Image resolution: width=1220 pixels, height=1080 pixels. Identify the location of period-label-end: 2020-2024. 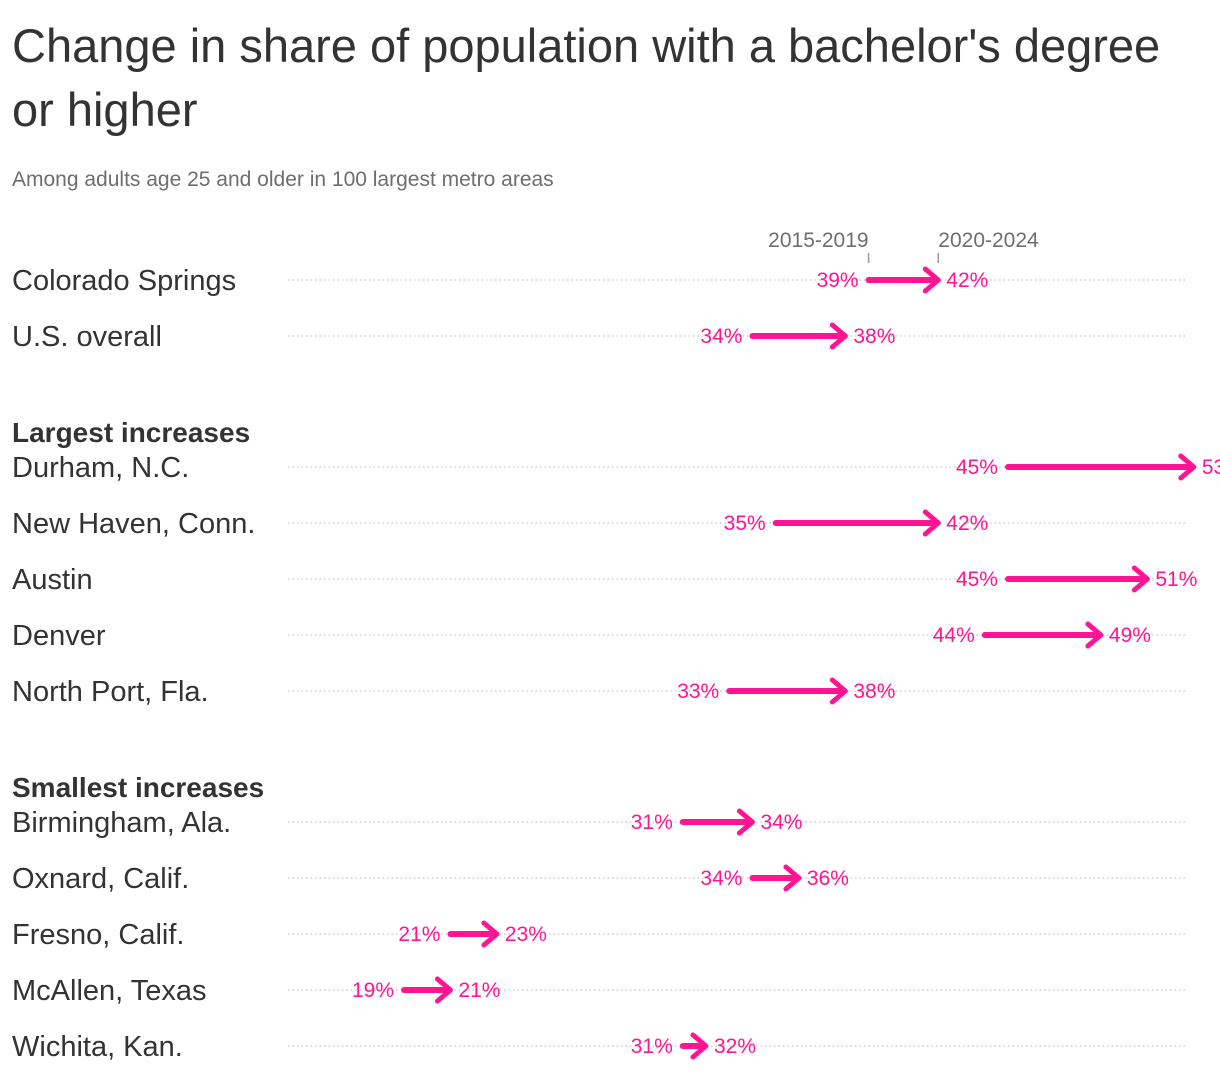
(988, 240).